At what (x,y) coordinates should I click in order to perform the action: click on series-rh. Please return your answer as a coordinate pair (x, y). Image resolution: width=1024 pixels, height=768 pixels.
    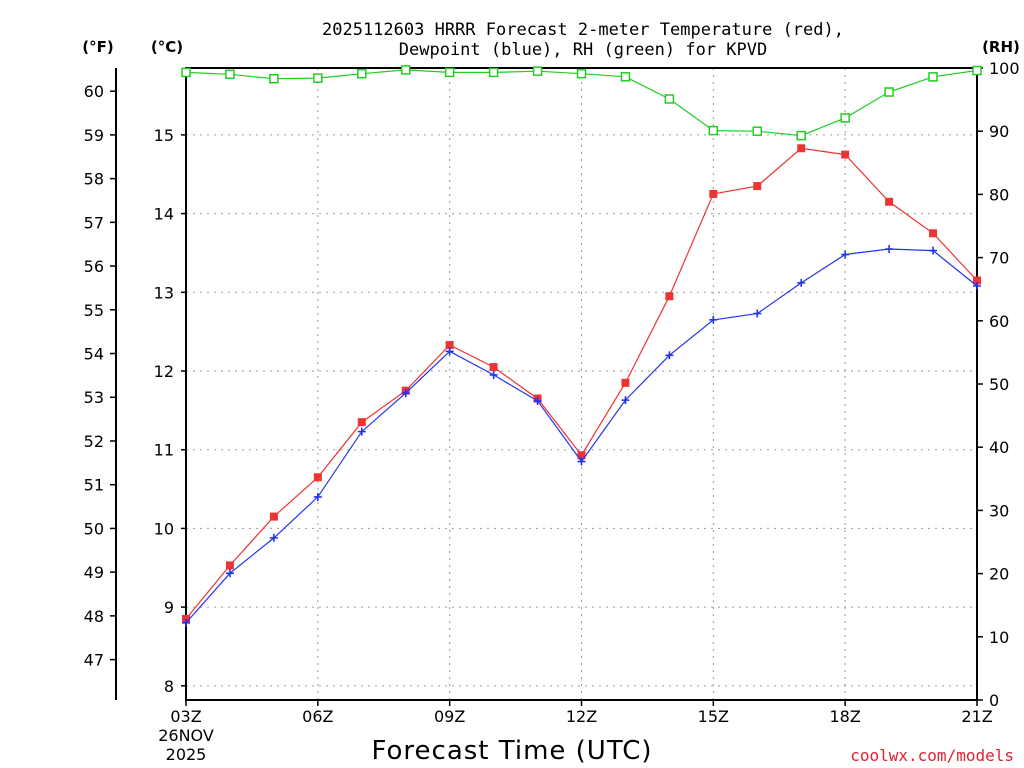
    Looking at the image, I should click on (581, 103).